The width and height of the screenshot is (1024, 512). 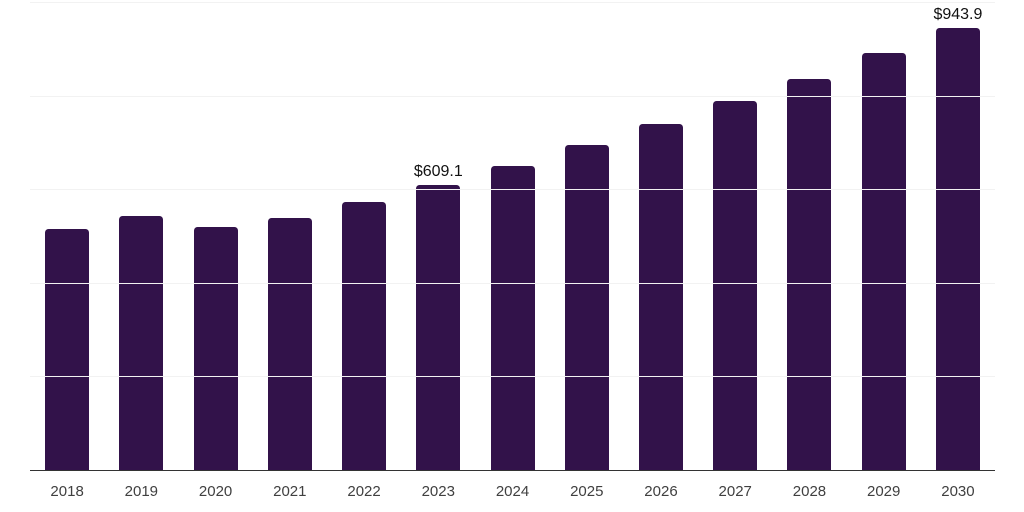 What do you see at coordinates (586, 307) in the screenshot?
I see `bar-2025` at bounding box center [586, 307].